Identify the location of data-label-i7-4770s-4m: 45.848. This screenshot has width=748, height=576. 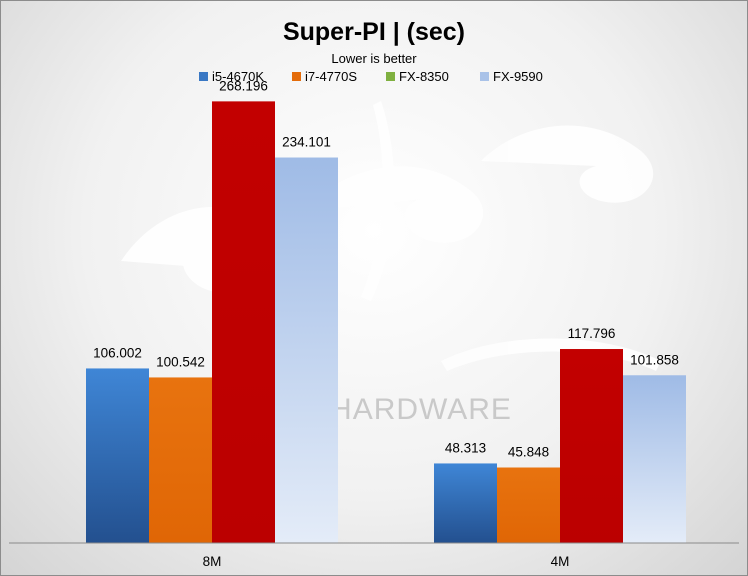
(528, 452).